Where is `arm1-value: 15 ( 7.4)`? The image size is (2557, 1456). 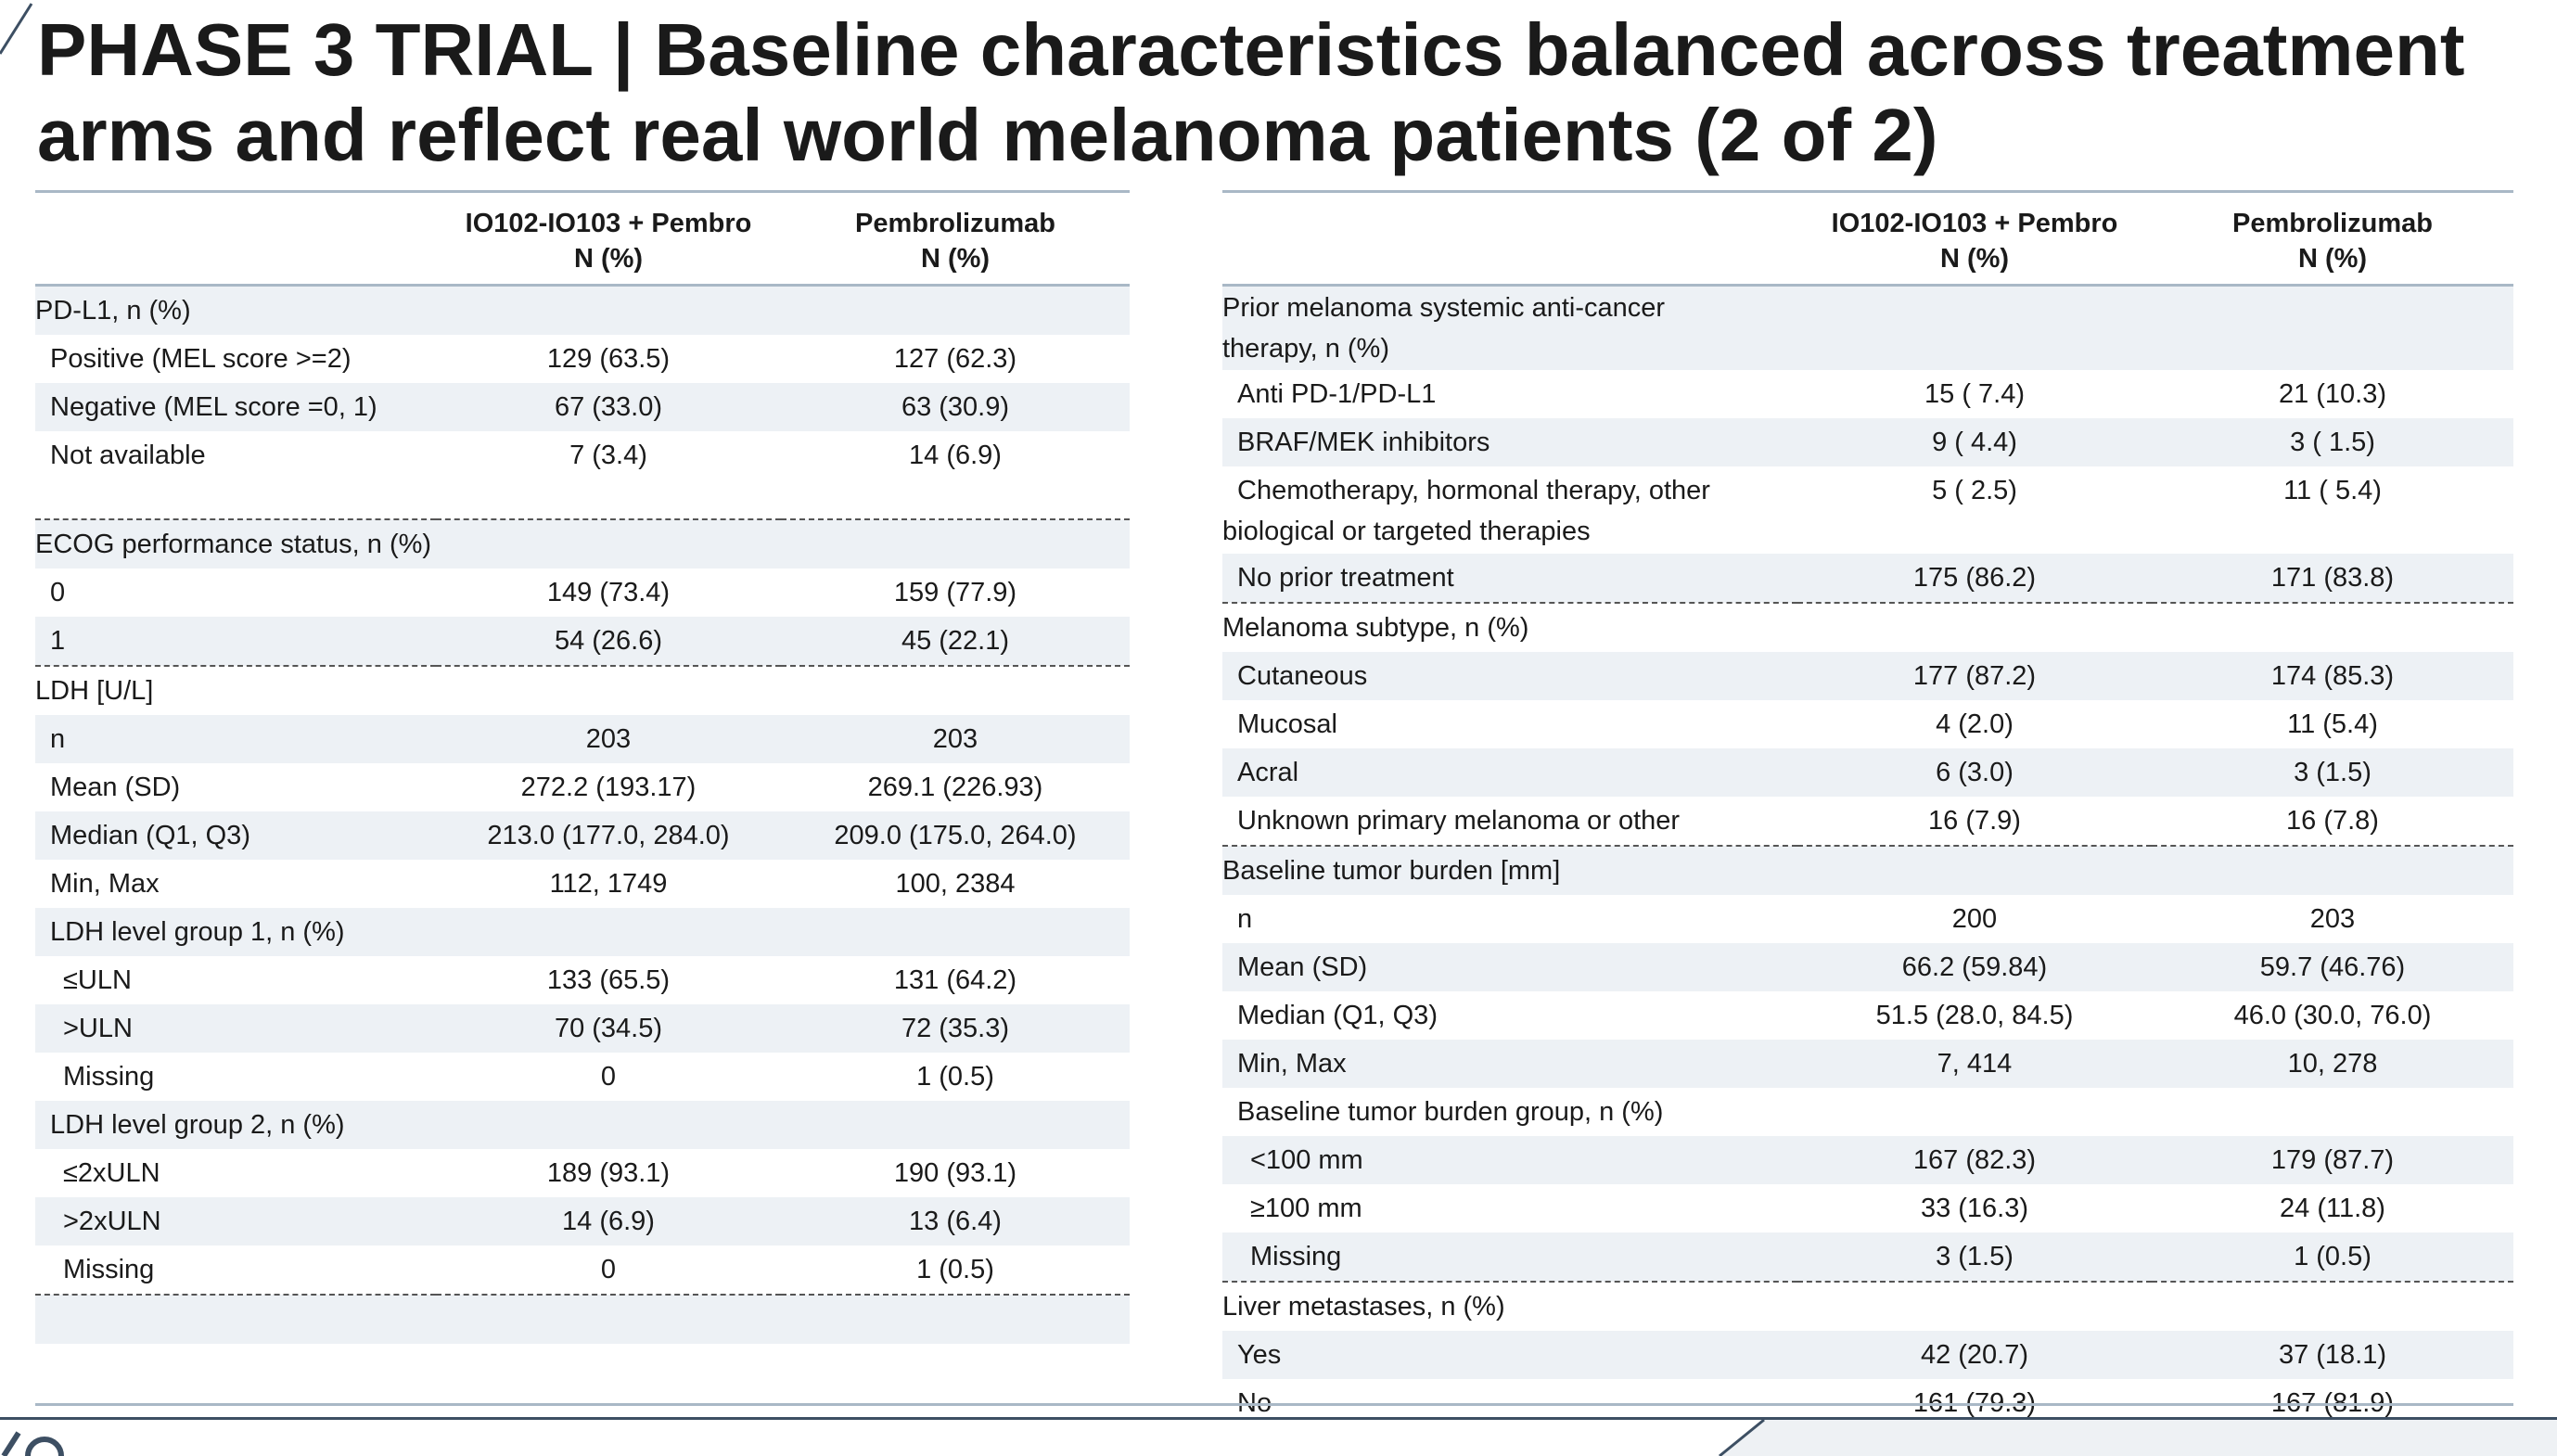
arm1-value: 15 ( 7.4) is located at coordinates (1974, 394).